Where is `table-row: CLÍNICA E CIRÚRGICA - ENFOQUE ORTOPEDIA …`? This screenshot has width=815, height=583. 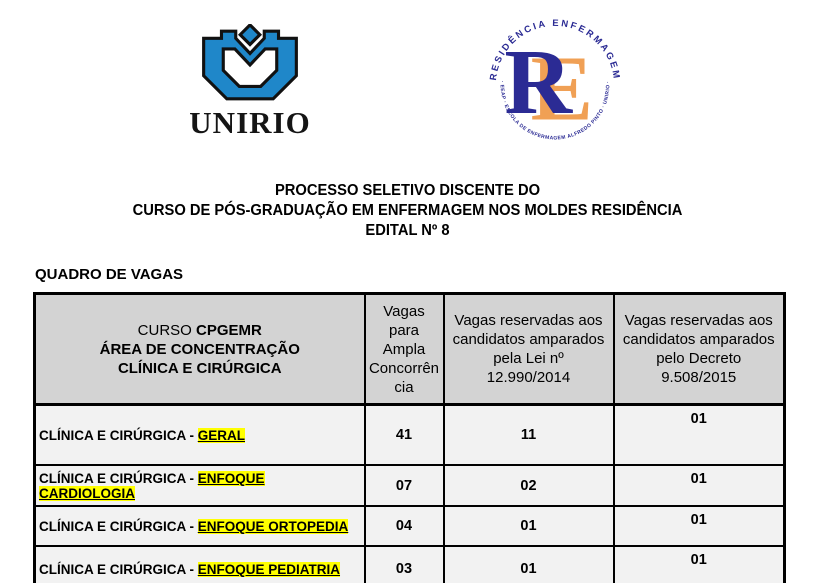 table-row: CLÍNICA E CIRÚRGICA - ENFOQUE ORTOPEDIA … is located at coordinates (409, 526).